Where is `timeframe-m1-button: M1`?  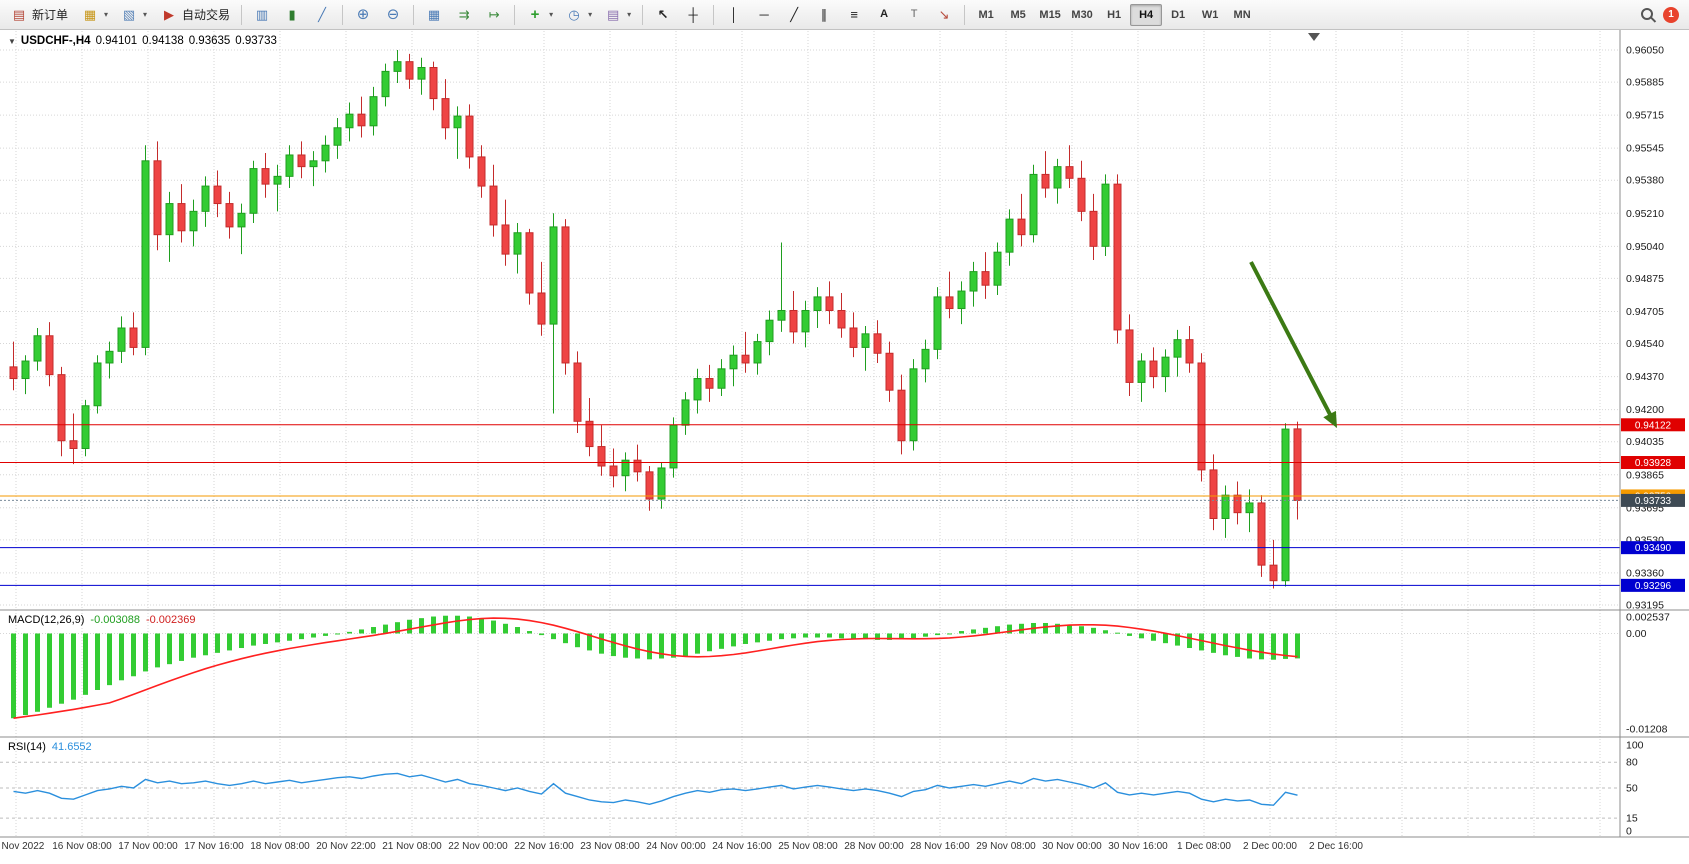 timeframe-m1-button: M1 is located at coordinates (986, 14).